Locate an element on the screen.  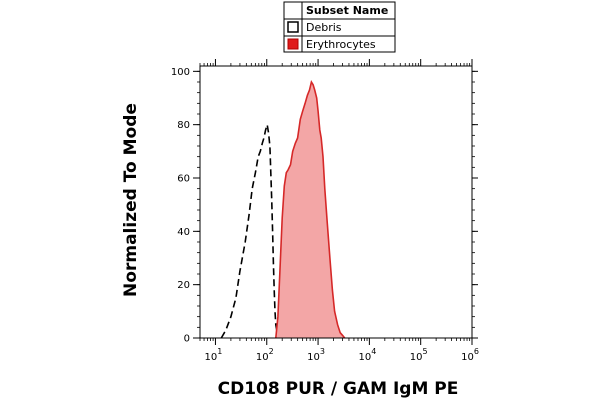
x-tick-label: 10⁵ is located at coordinates (419, 355).